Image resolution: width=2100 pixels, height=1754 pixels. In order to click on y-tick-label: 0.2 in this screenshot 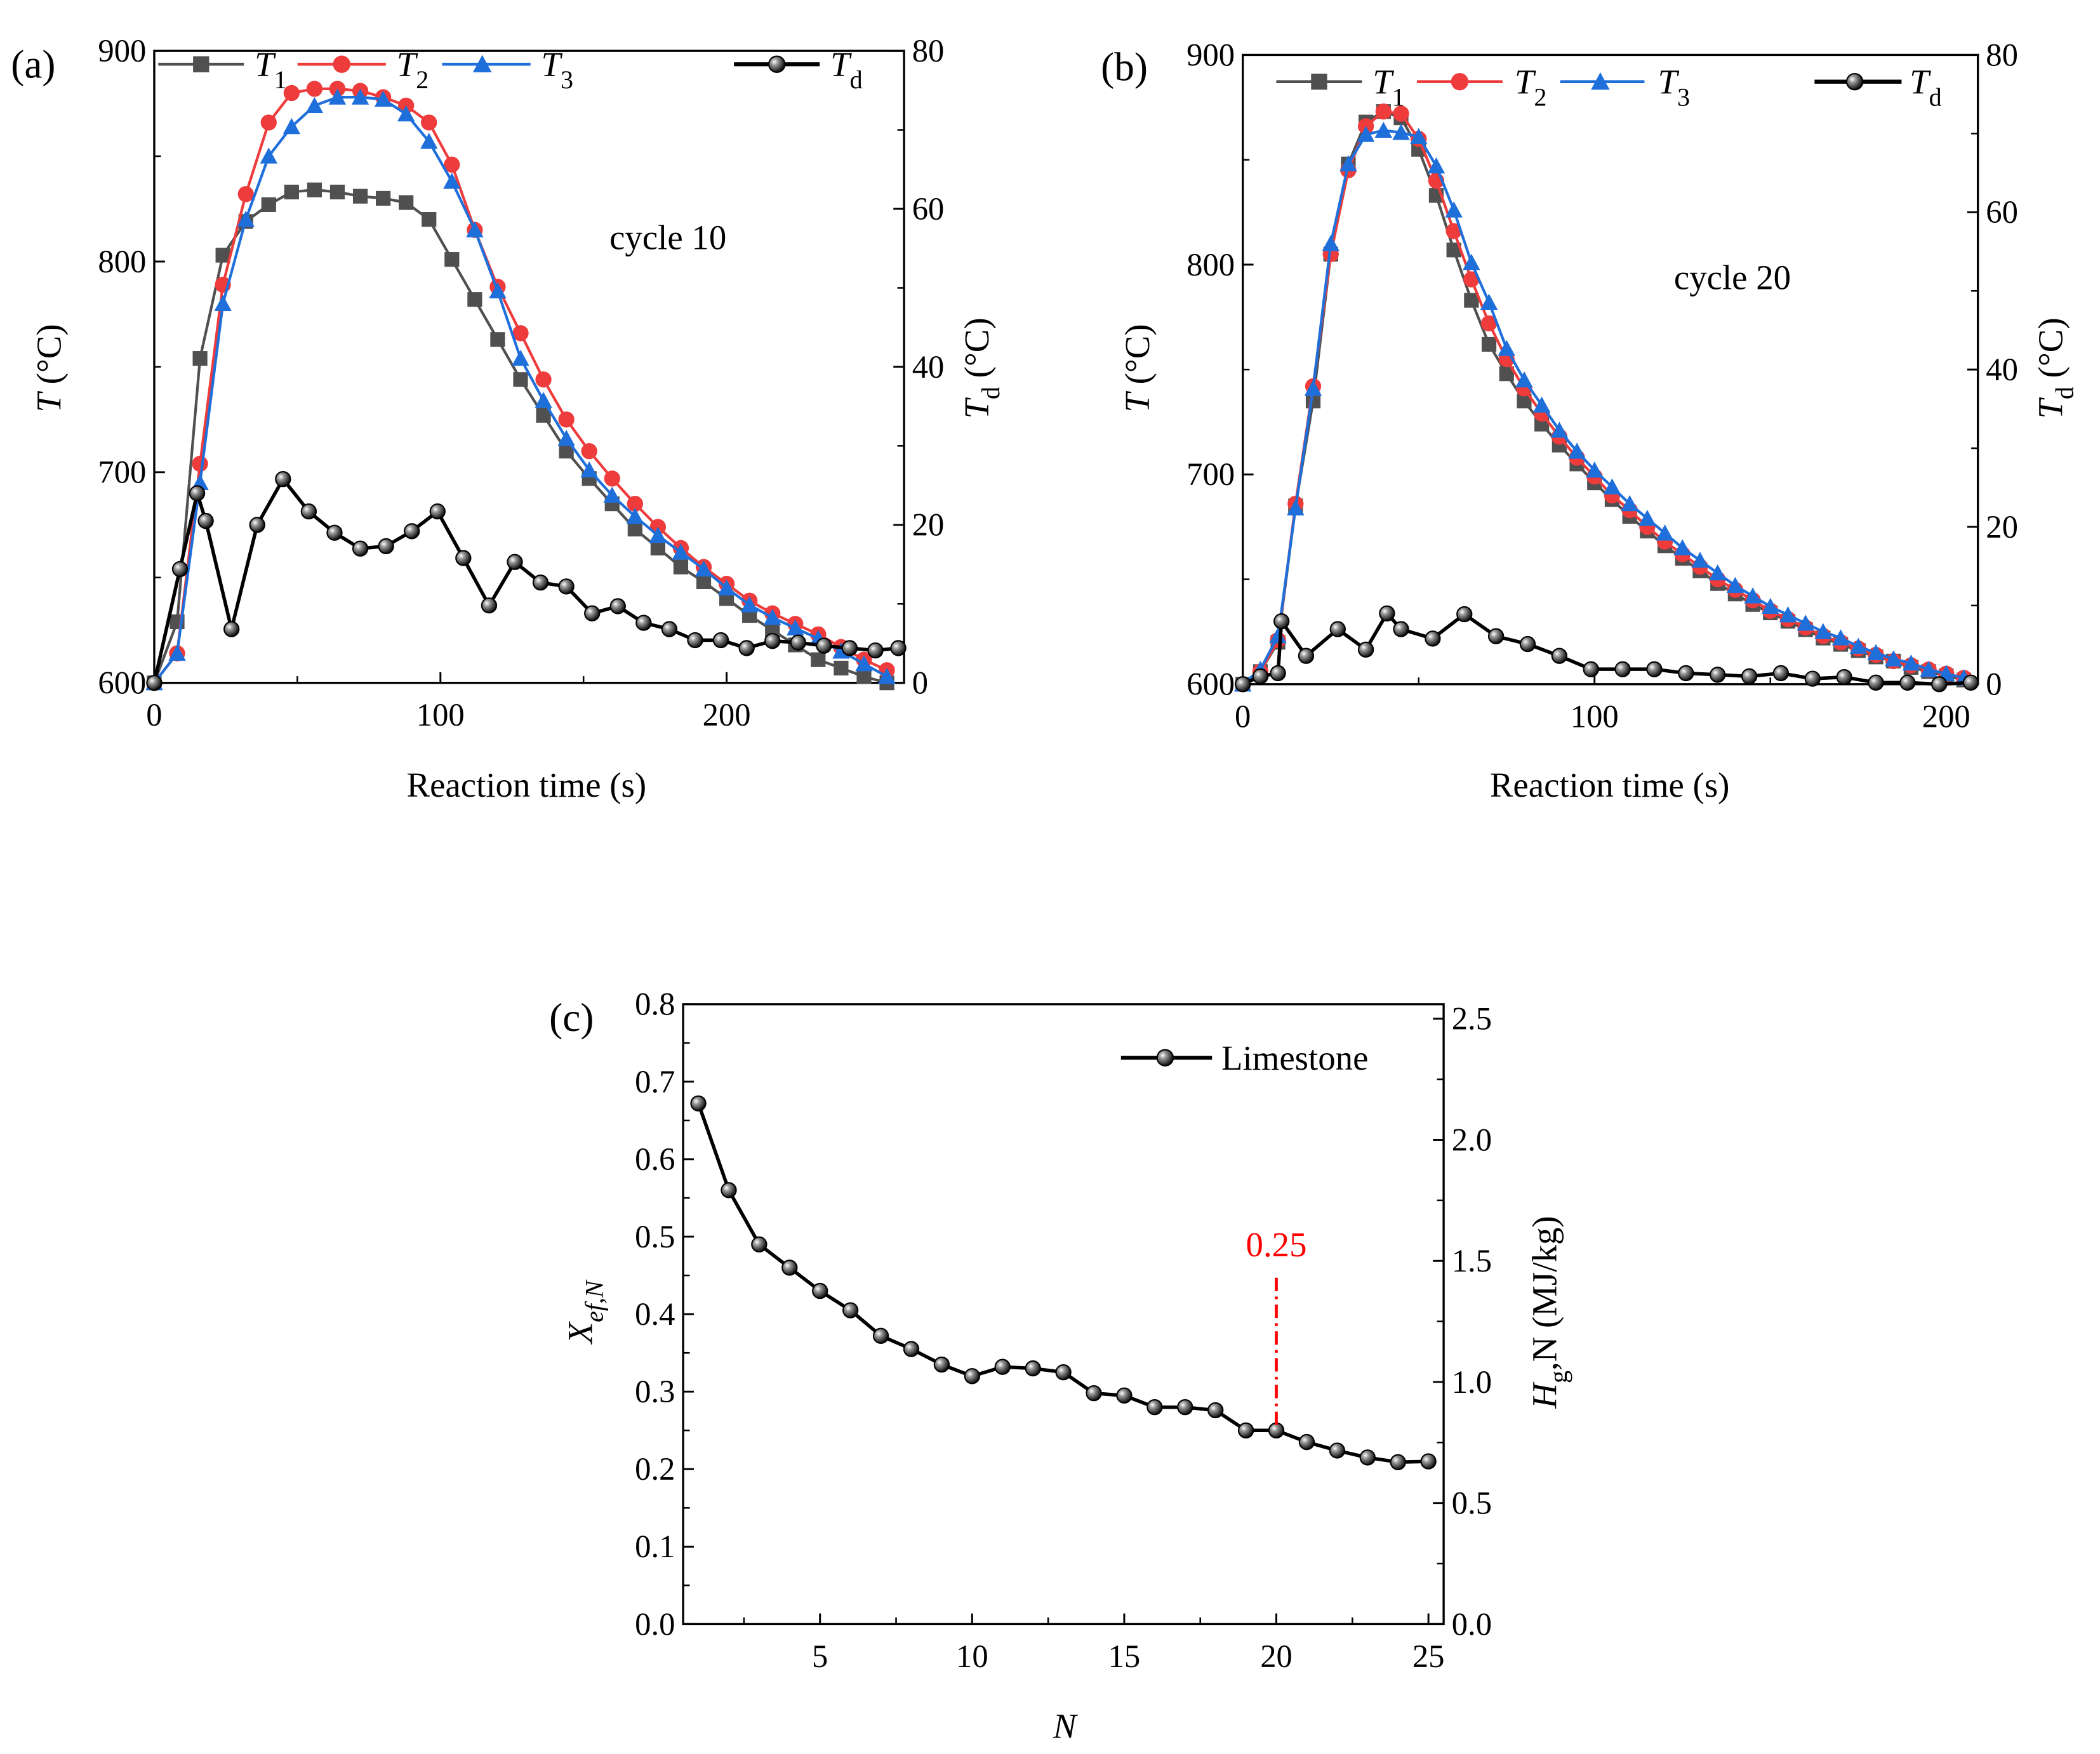, I will do `click(655, 1469)`.